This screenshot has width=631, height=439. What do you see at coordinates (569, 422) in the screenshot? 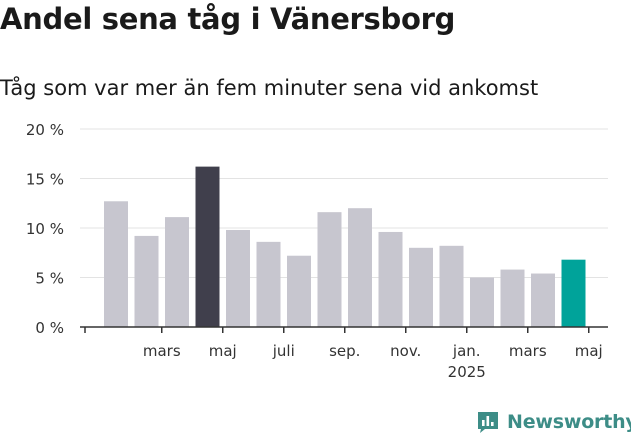
I see `brand-name: Newsworthy` at bounding box center [569, 422].